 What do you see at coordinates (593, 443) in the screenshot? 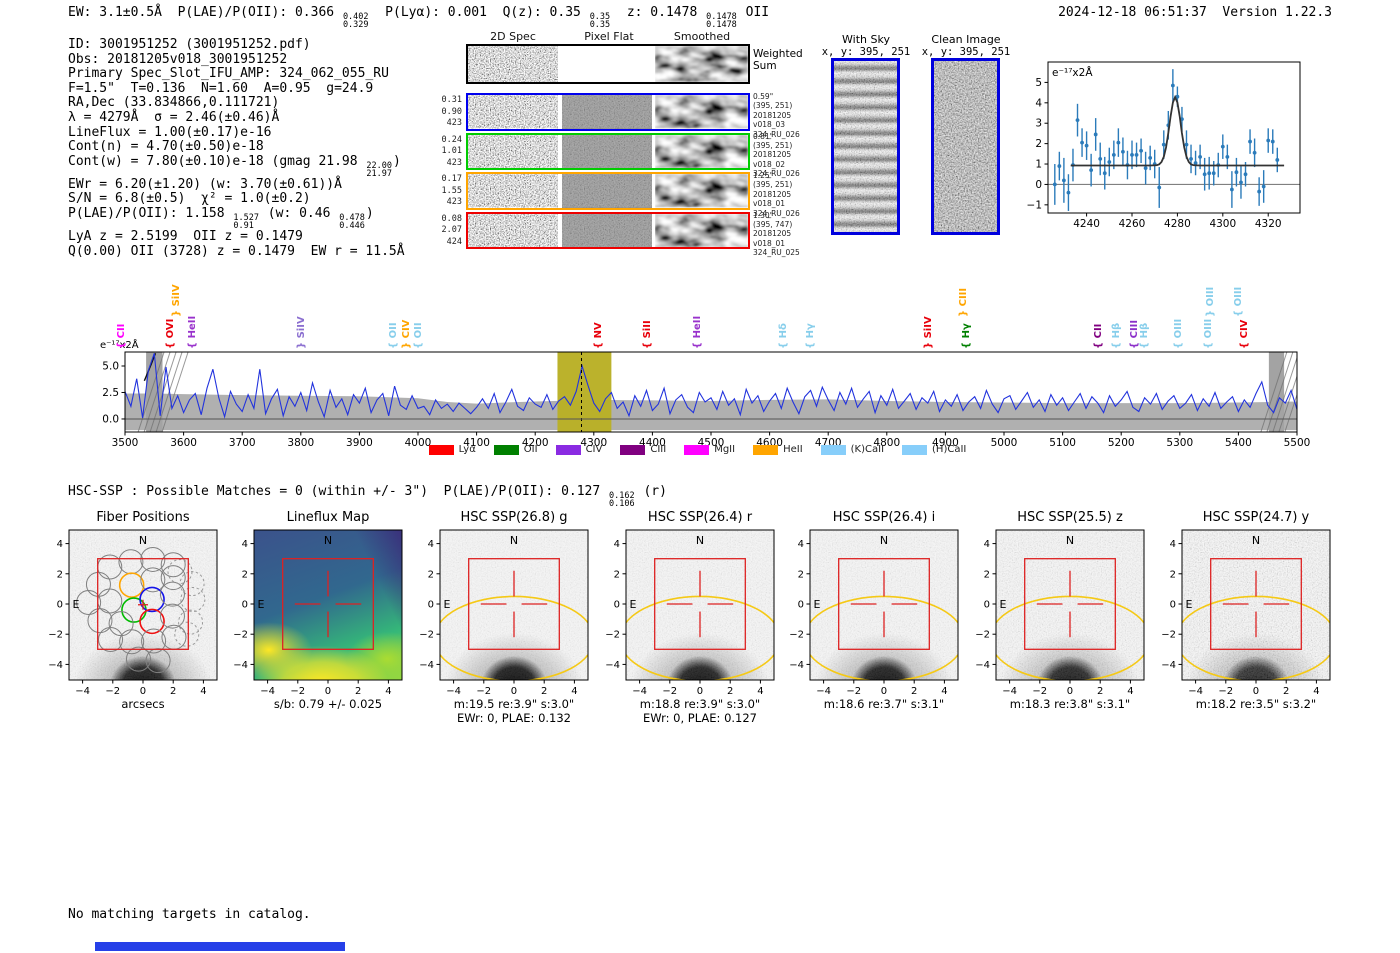
I see `svg-text: 4300` at bounding box center [593, 443].